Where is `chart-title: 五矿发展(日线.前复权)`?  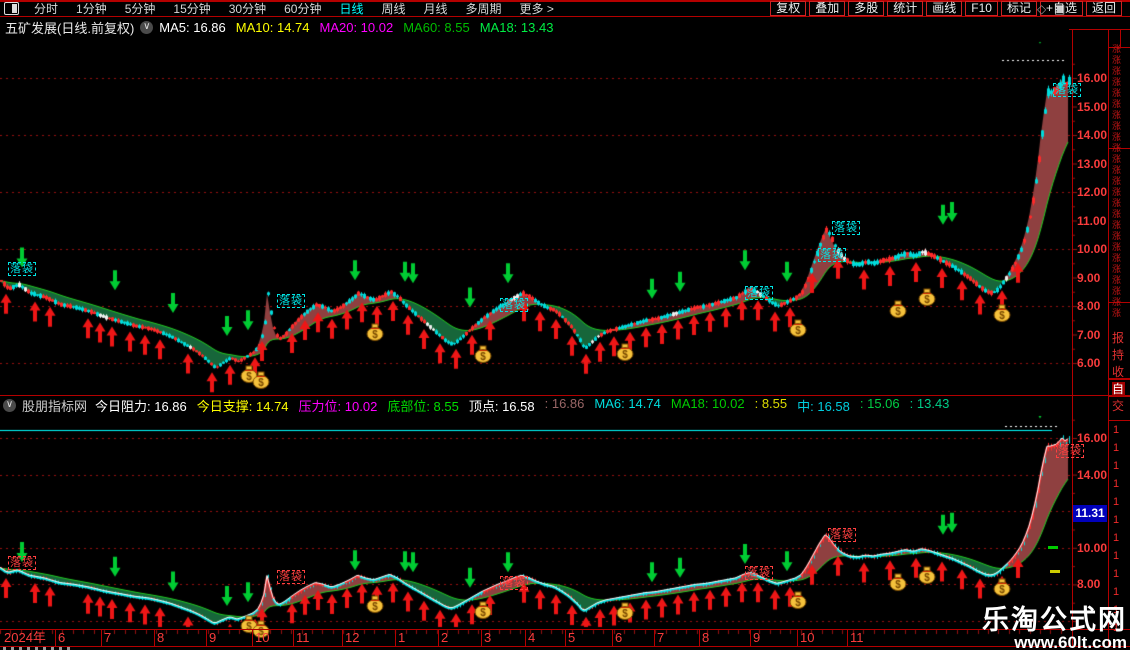 chart-title: 五矿发展(日线.前复权) is located at coordinates (70, 28).